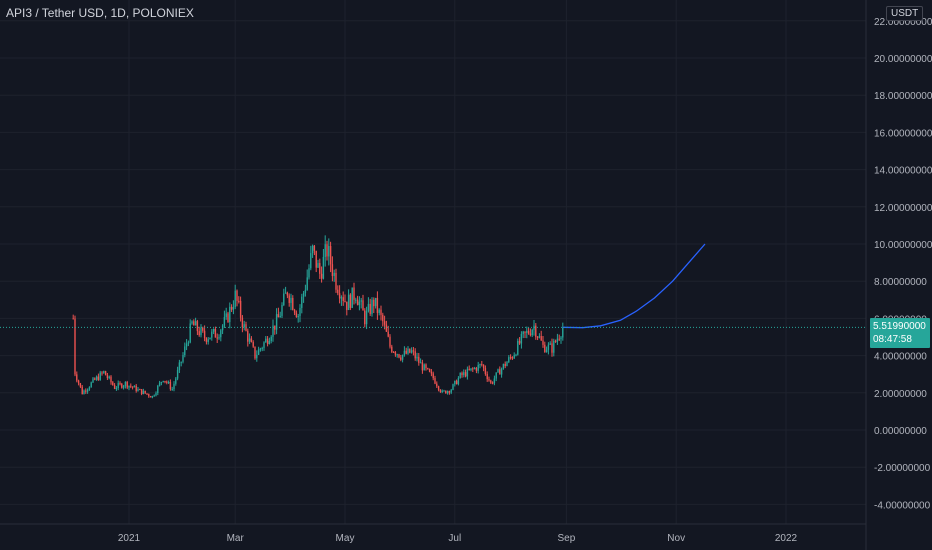 The height and width of the screenshot is (550, 932). Describe the element at coordinates (454, 538) in the screenshot. I see `x-tick-label: Jul` at that location.